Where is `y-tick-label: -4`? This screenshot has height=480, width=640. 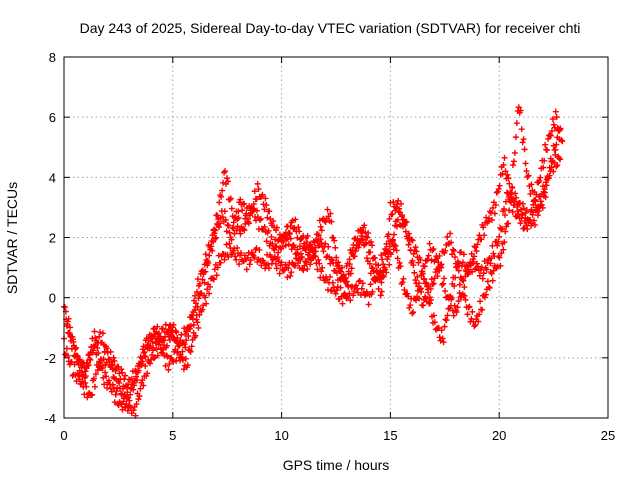 y-tick-label: -4 is located at coordinates (50, 418).